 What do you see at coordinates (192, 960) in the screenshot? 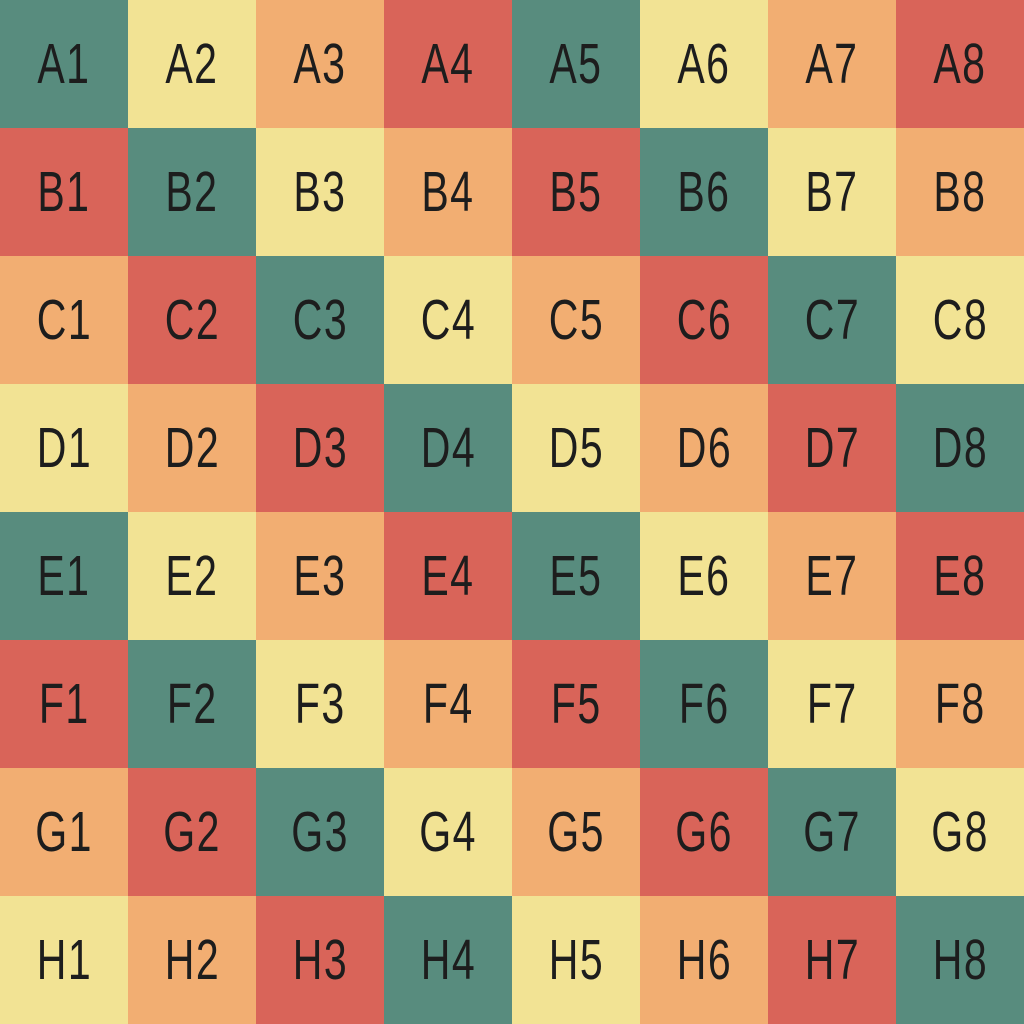
I see `grid-cell: H2` at bounding box center [192, 960].